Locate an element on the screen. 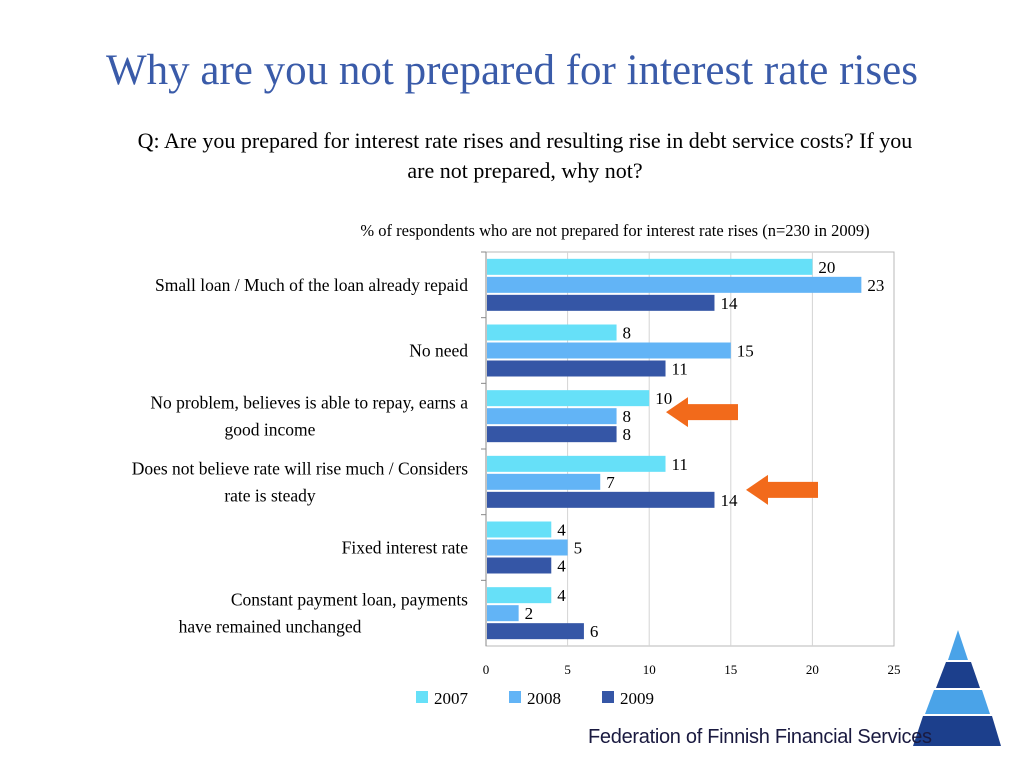  data-label: 10 is located at coordinates (663, 398).